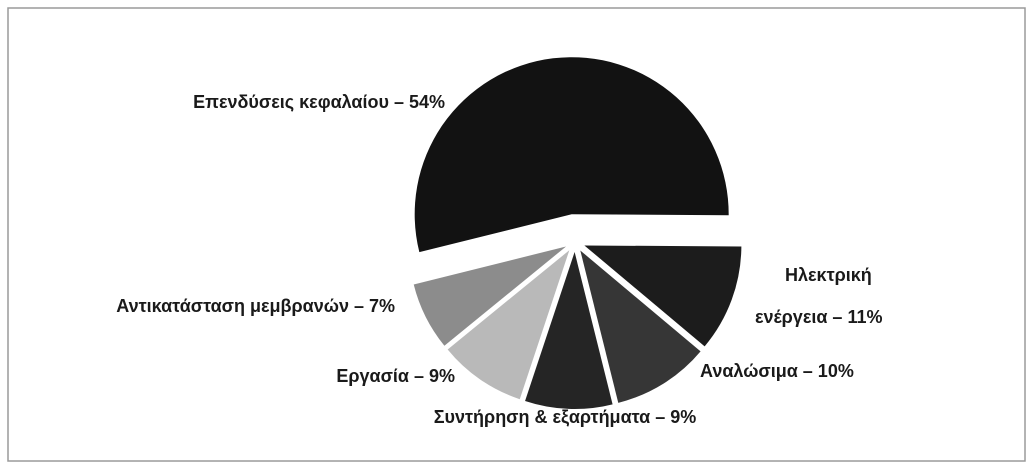 The width and height of the screenshot is (1033, 469). What do you see at coordinates (319, 102) in the screenshot?
I see `slice-label: Επενδύσεις κεφαλαίου – 54%` at bounding box center [319, 102].